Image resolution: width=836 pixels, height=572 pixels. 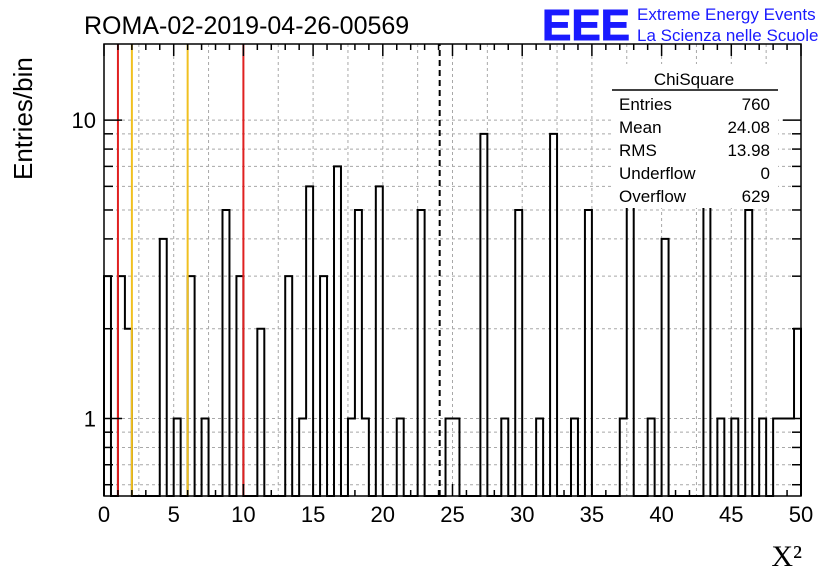 What do you see at coordinates (586, 25) in the screenshot?
I see `eee-logo: EEE` at bounding box center [586, 25].